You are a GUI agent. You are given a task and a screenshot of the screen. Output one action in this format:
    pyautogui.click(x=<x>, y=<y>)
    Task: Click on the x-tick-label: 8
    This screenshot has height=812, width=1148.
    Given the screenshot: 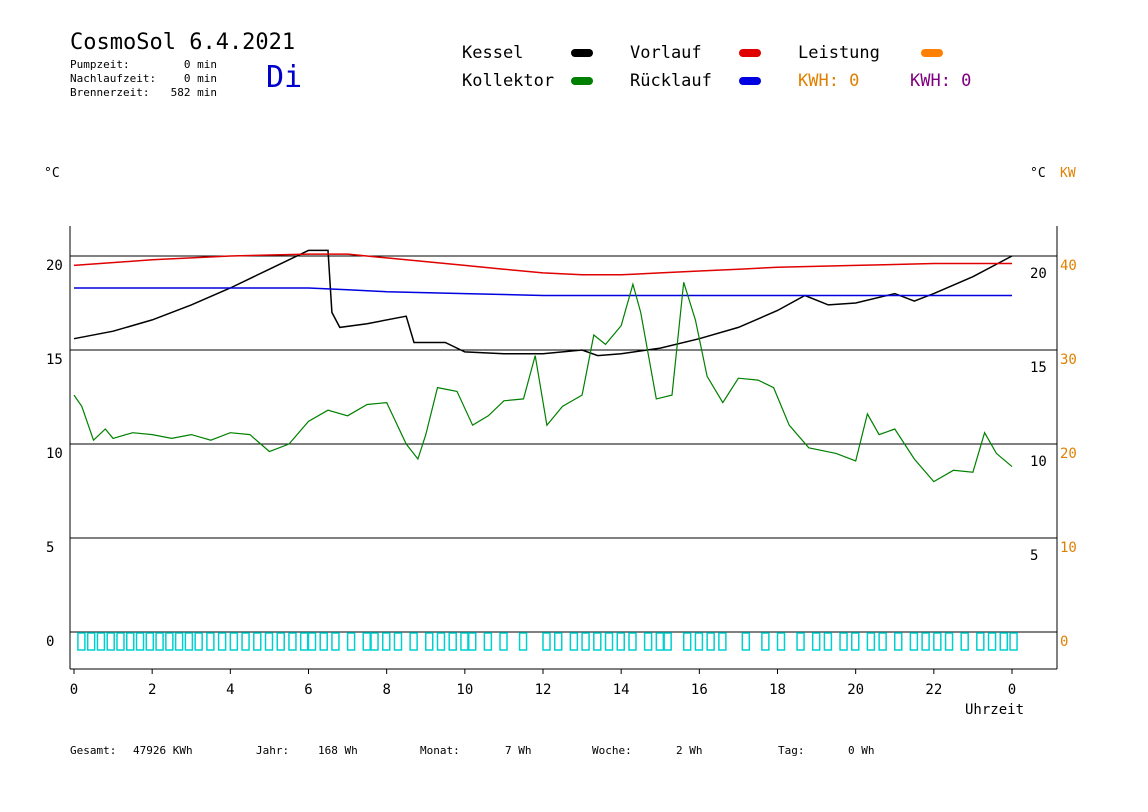 What is the action you would take?
    pyautogui.click(x=386, y=690)
    